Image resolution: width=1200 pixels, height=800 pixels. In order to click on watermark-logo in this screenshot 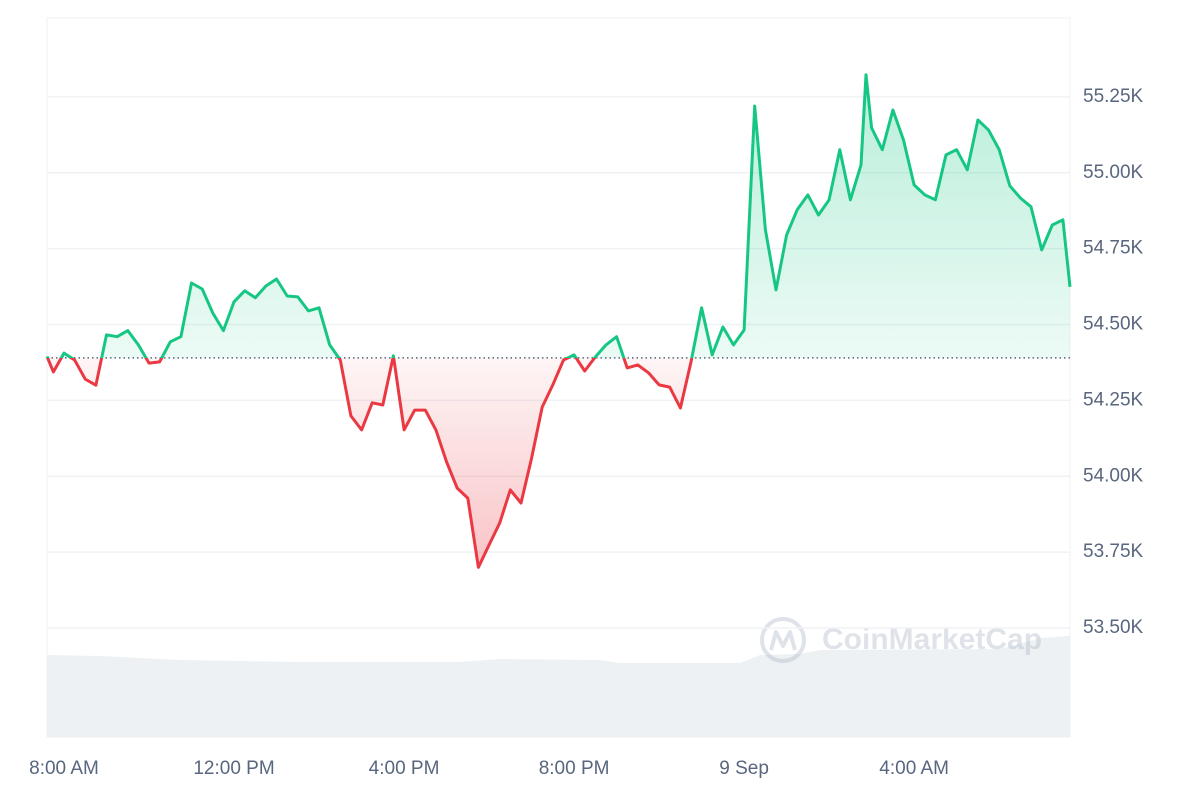, I will do `click(783, 640)`.